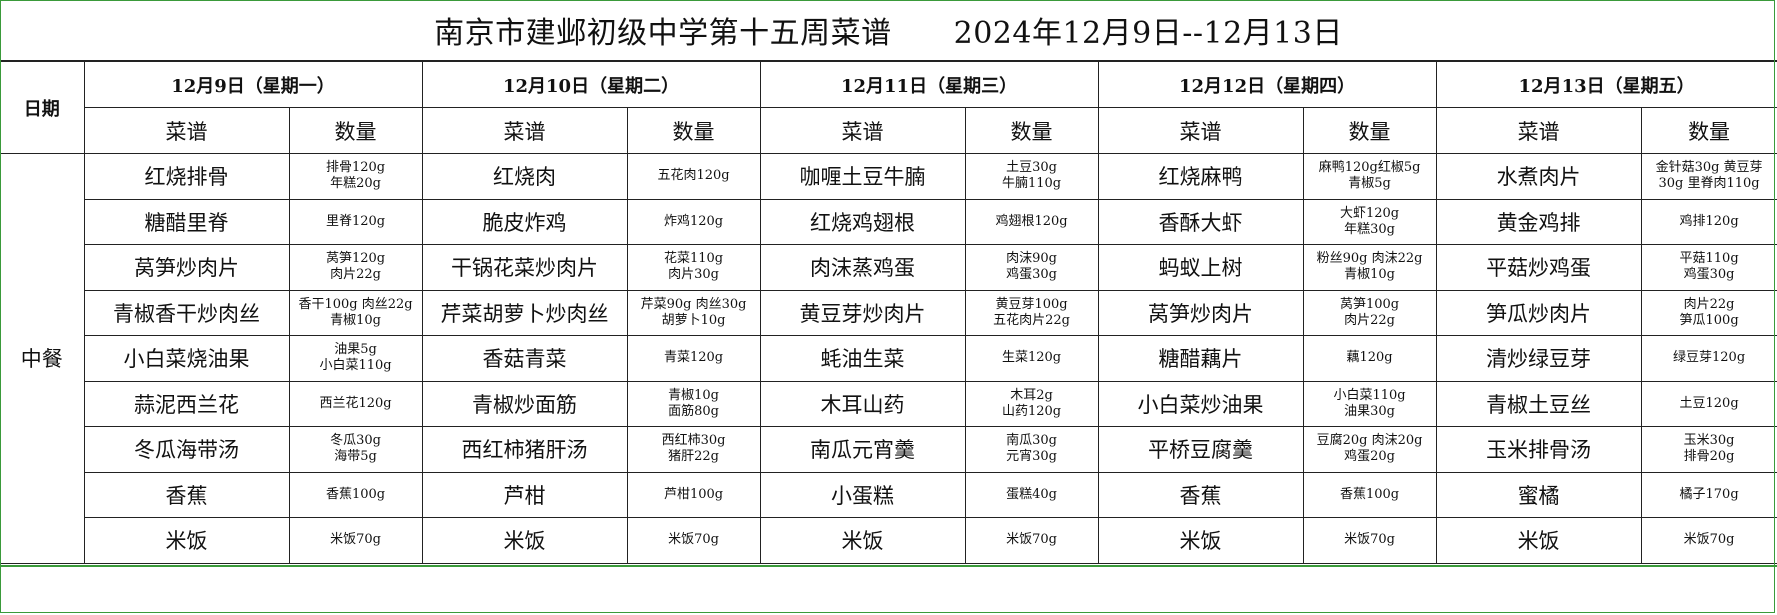 The width and height of the screenshot is (1777, 615). I want to click on dish-cell: 红烧麻鸭, so click(1200, 176).